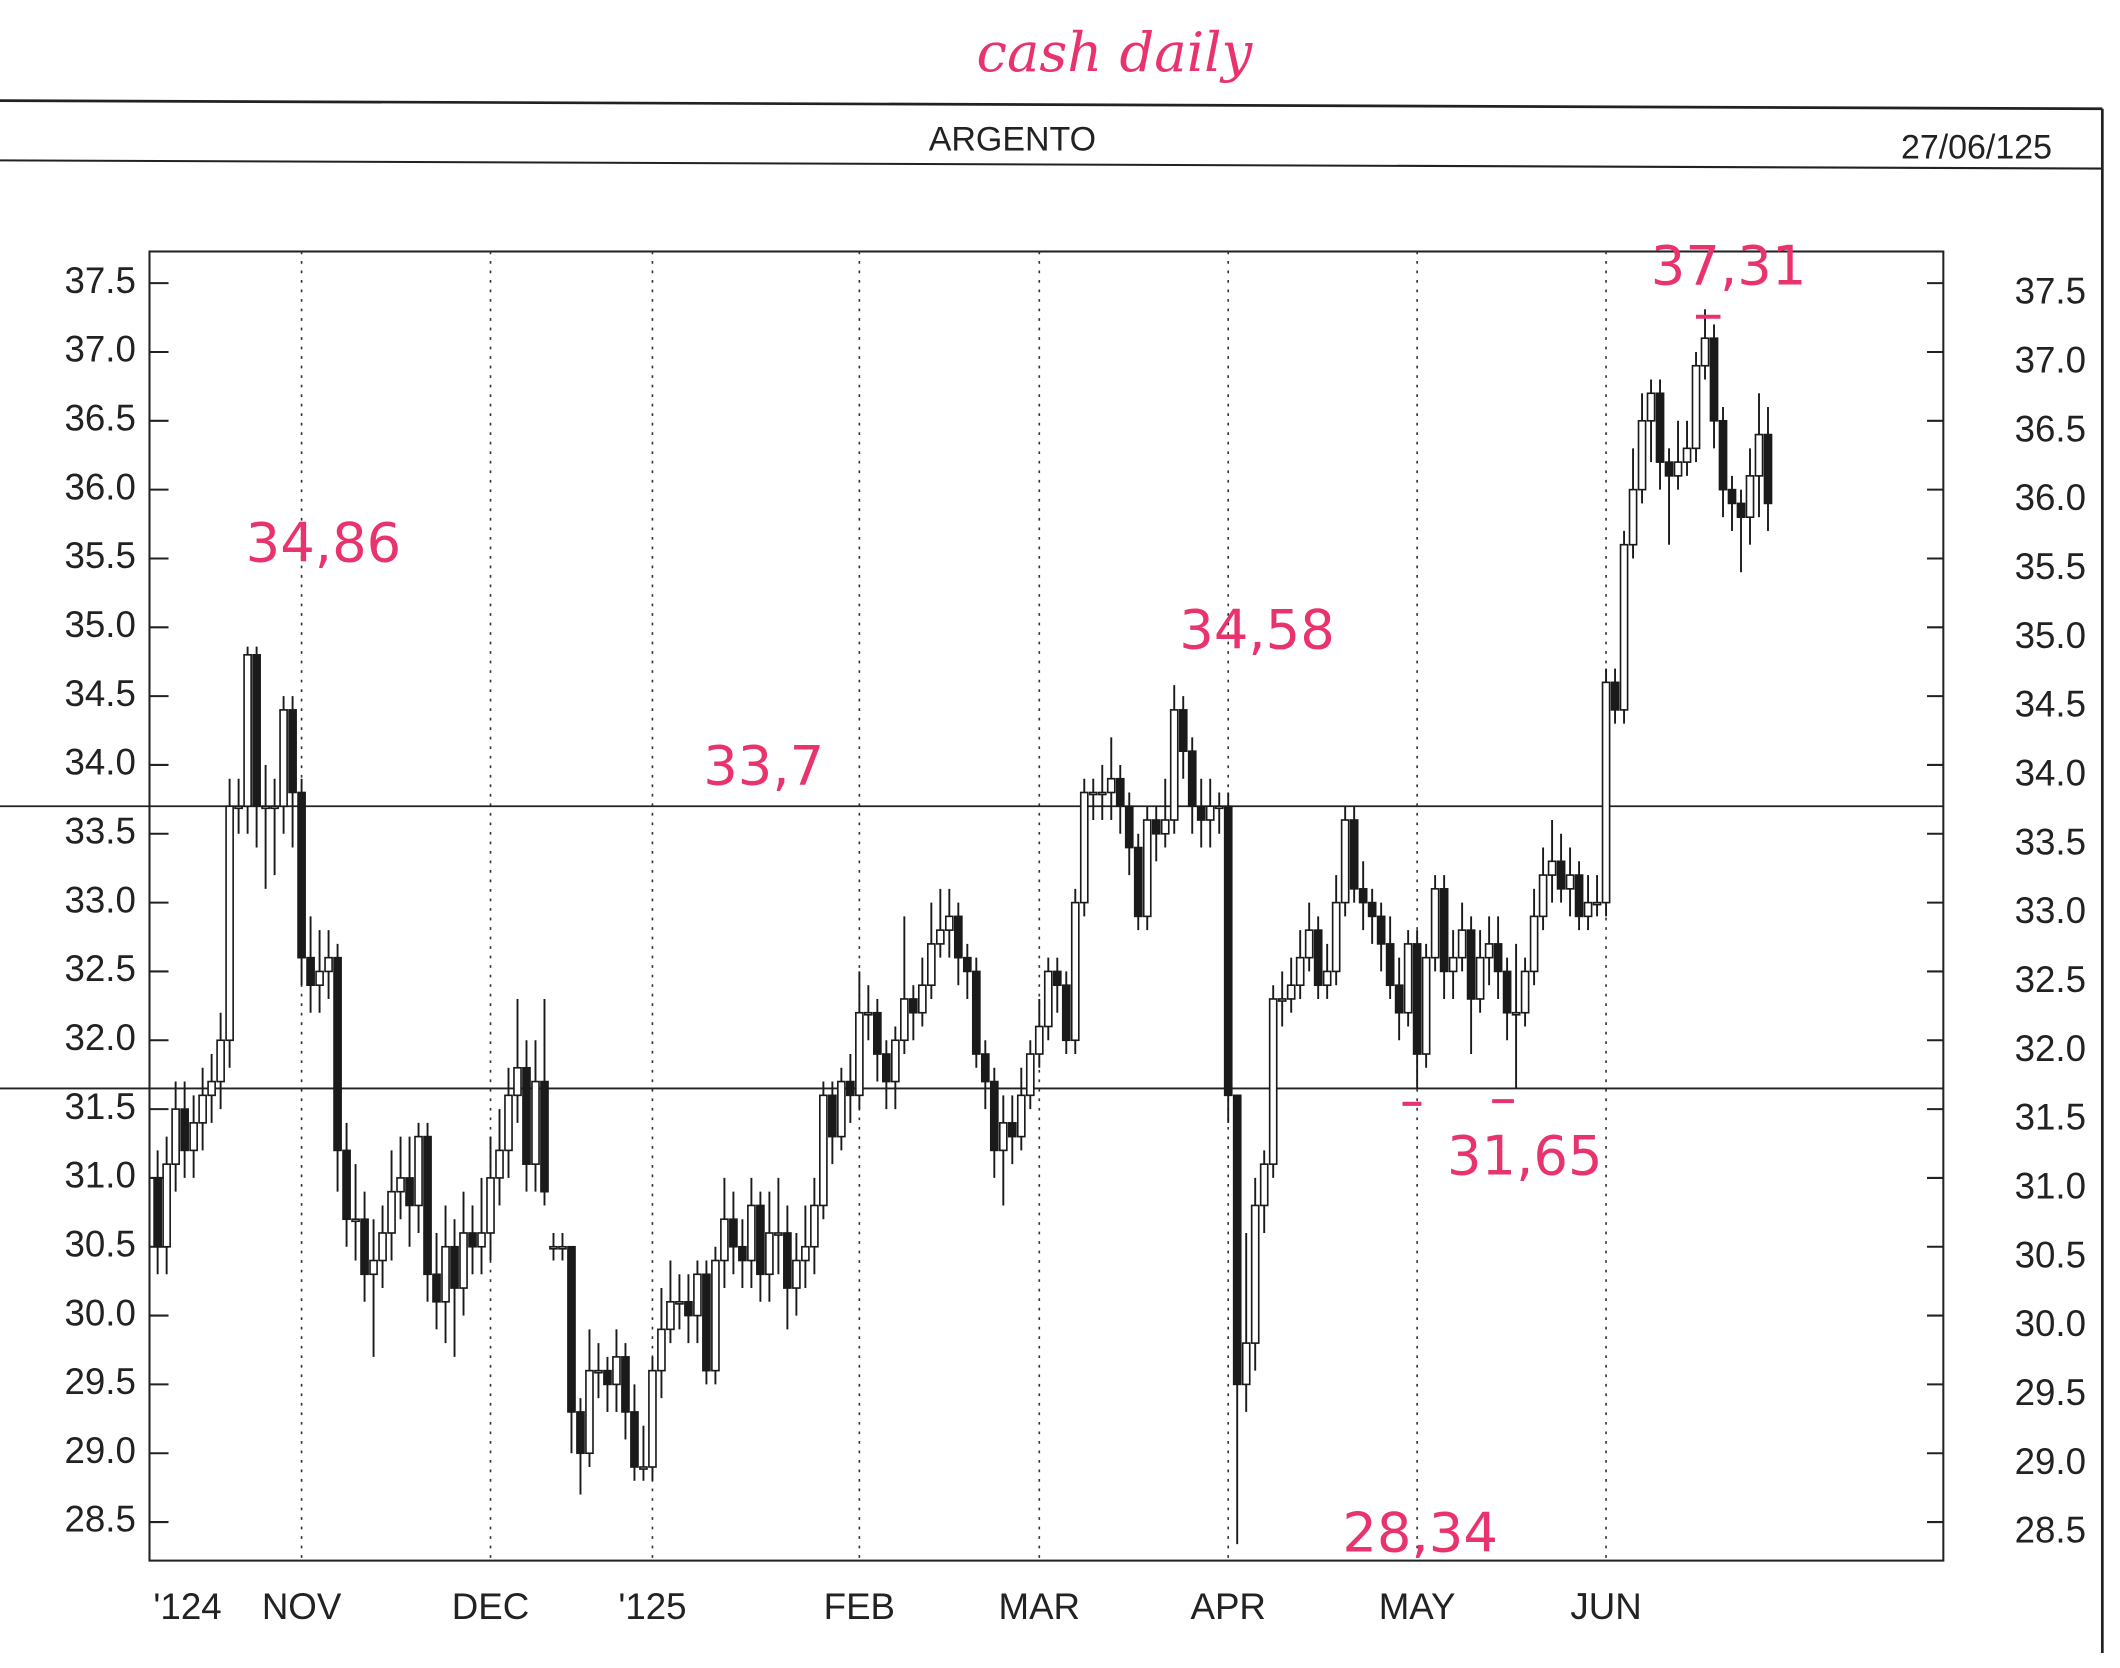 The width and height of the screenshot is (2120, 1668). I want to click on x-tick-label: MAY, so click(1417, 1606).